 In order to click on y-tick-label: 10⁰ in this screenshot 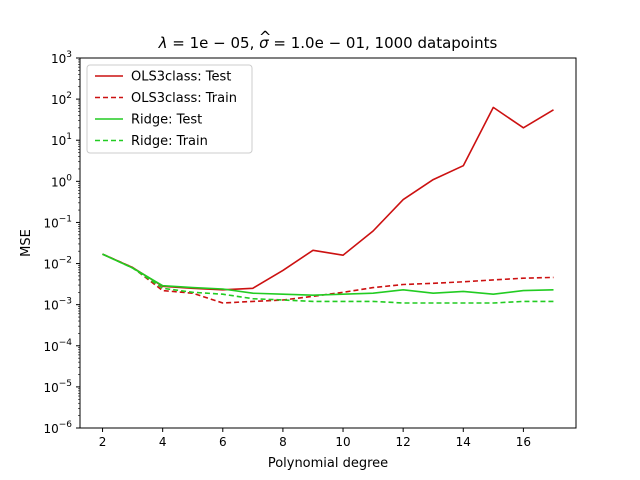, I will do `click(61, 181)`.